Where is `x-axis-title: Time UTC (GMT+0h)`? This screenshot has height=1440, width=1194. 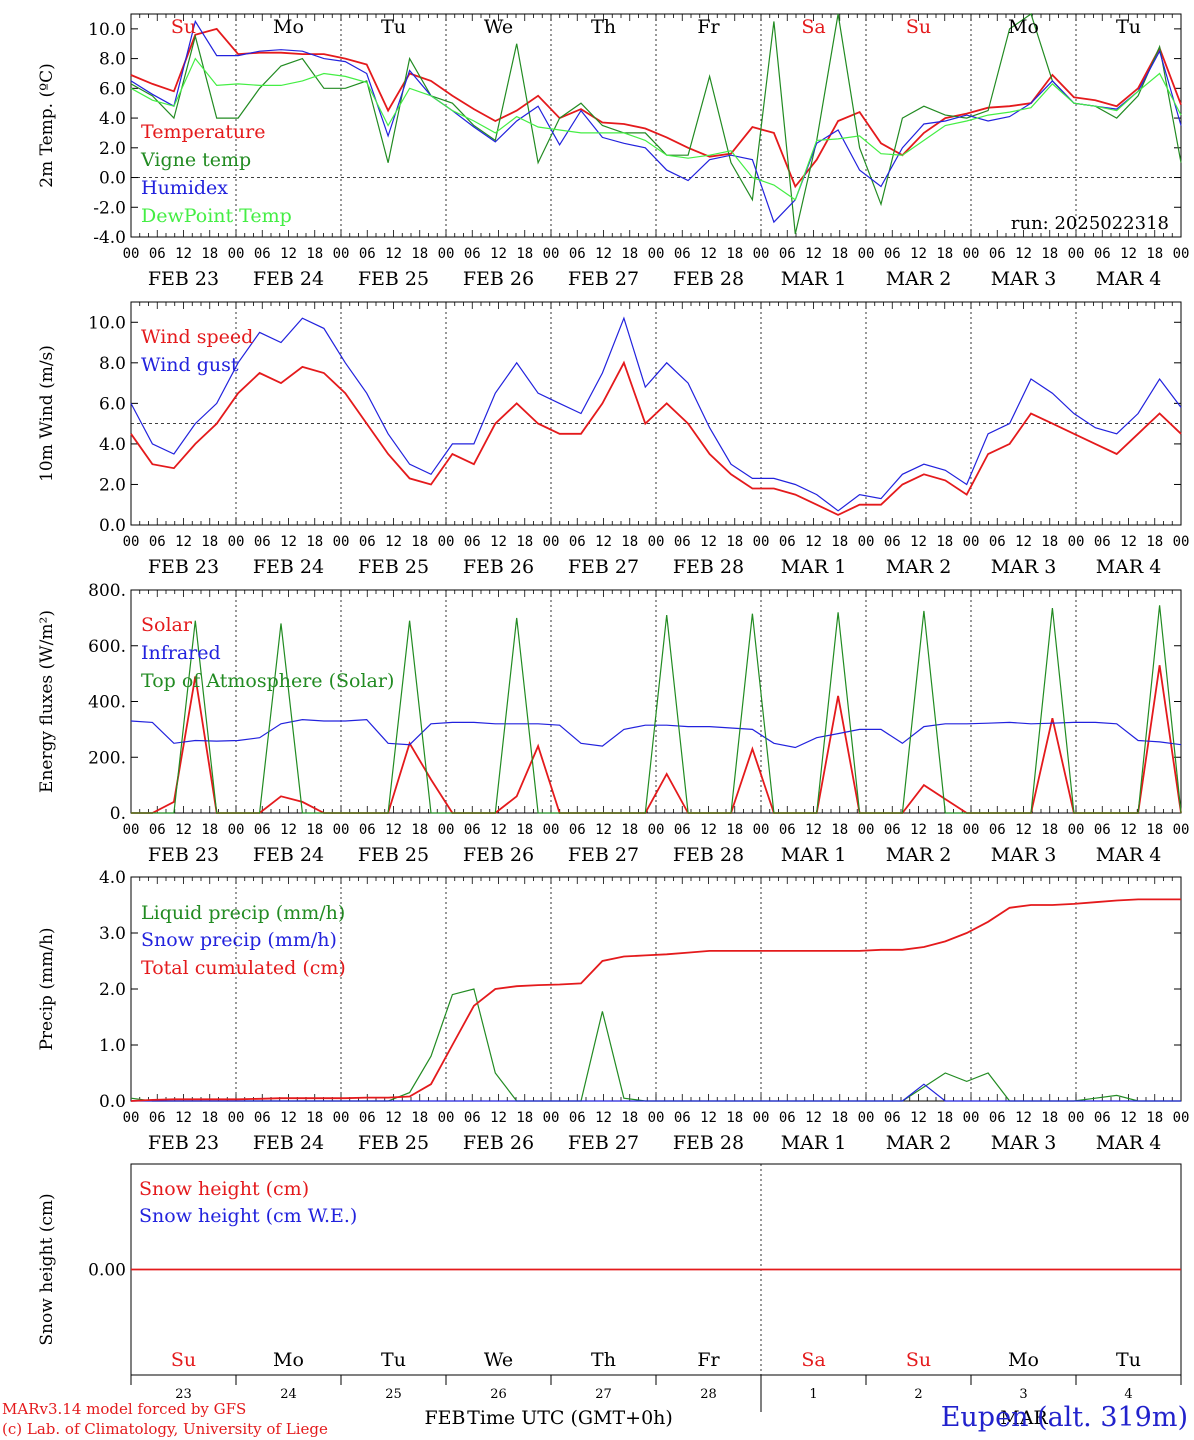
x-axis-title: Time UTC (GMT+0h) is located at coordinates (570, 1418).